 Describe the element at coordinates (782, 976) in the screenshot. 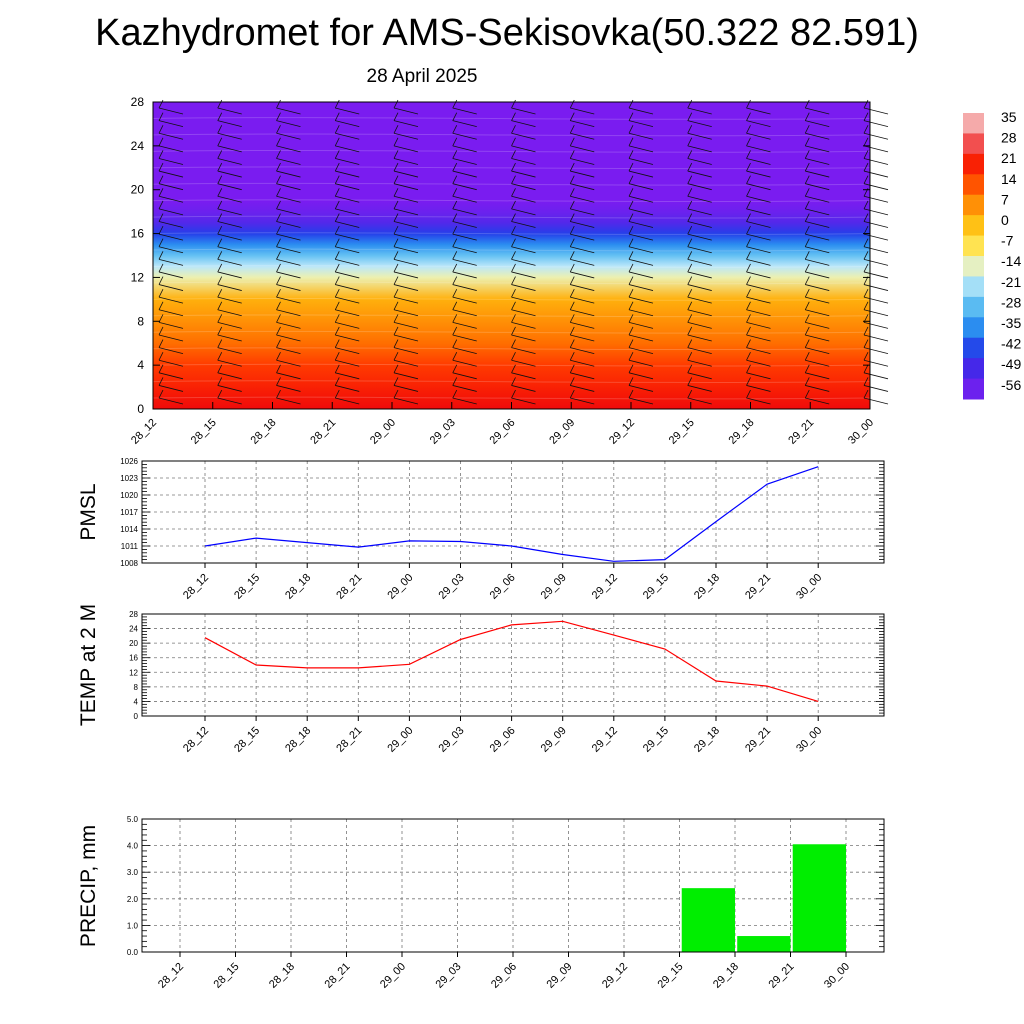

I see `x-tick-label: 29_21` at that location.